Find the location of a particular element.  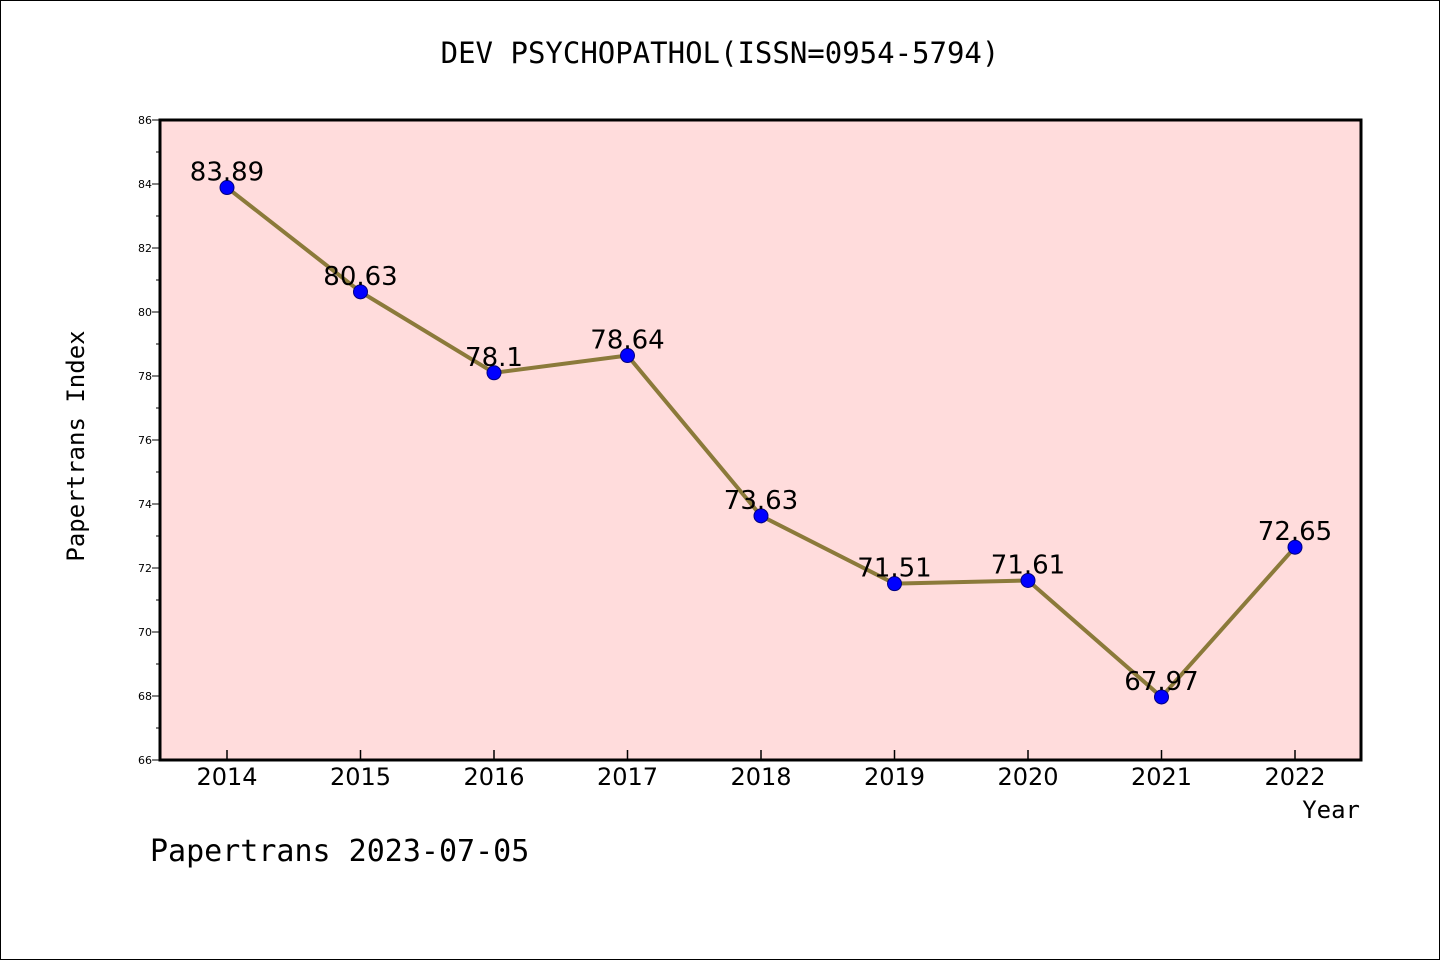

y-tick-label: 72 is located at coordinates (145, 568).